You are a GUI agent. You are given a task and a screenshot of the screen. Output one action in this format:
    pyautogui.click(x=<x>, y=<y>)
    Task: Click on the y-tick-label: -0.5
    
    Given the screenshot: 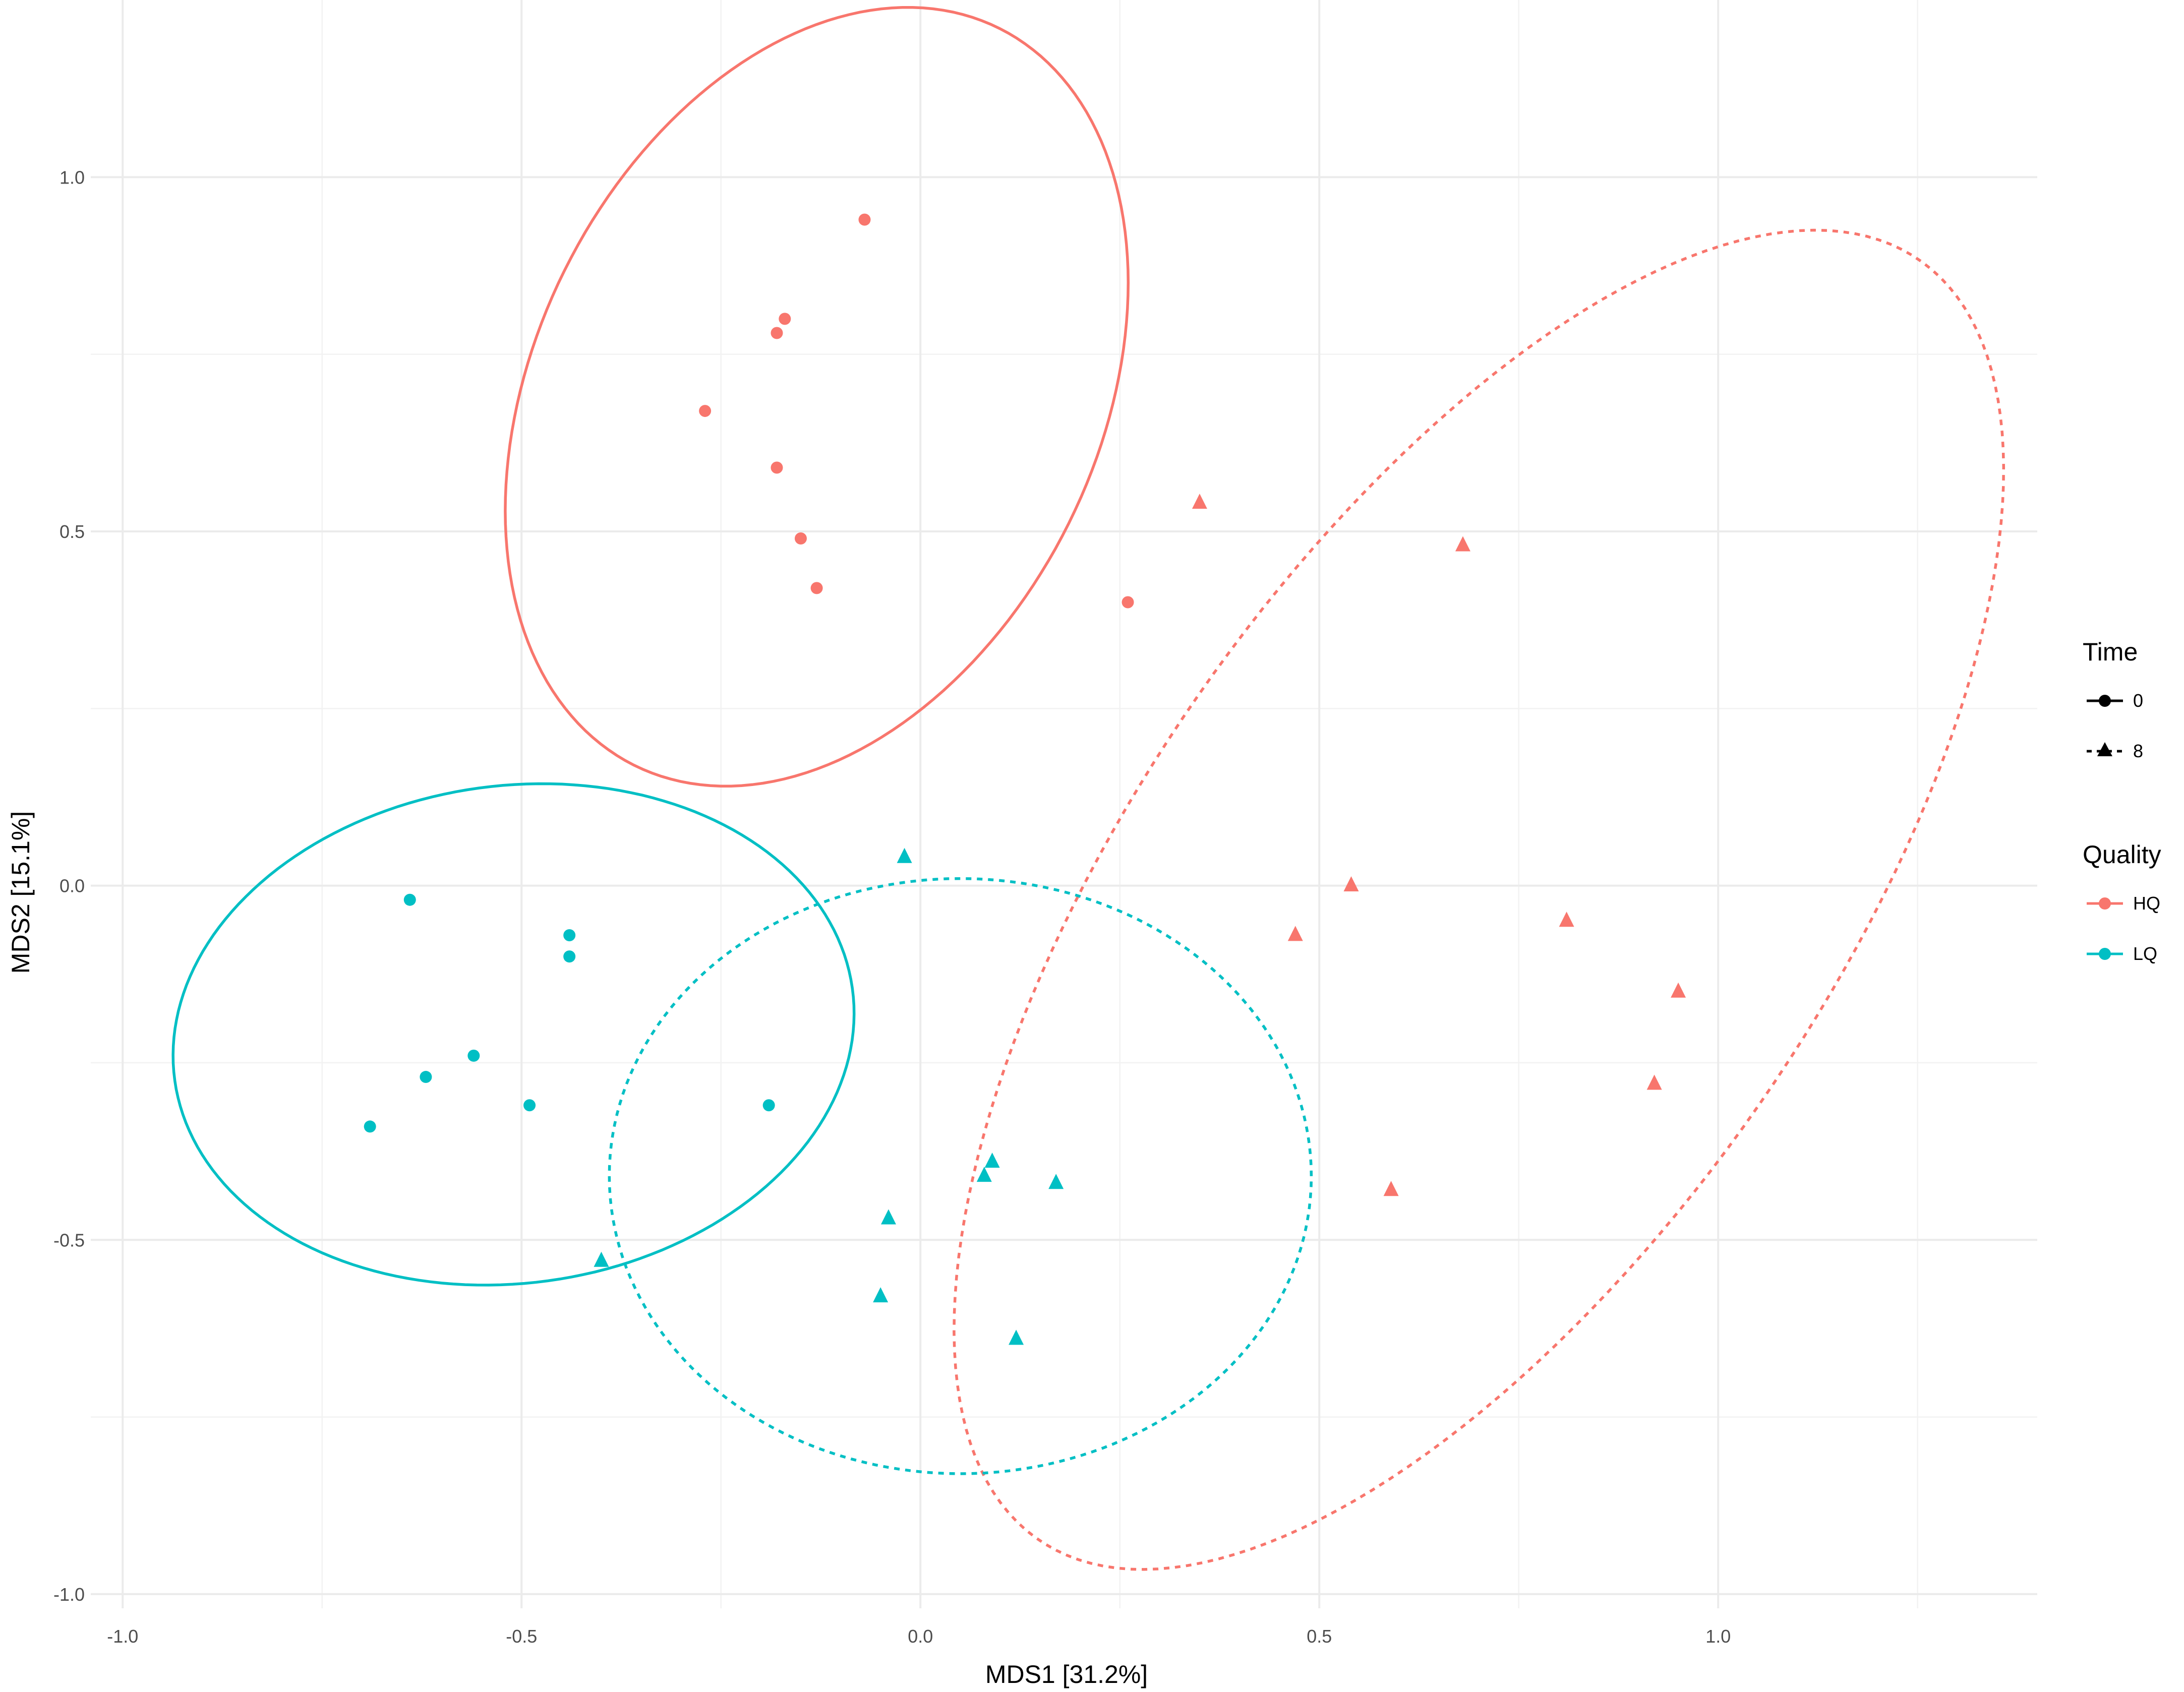 What is the action you would take?
    pyautogui.click(x=69, y=1240)
    